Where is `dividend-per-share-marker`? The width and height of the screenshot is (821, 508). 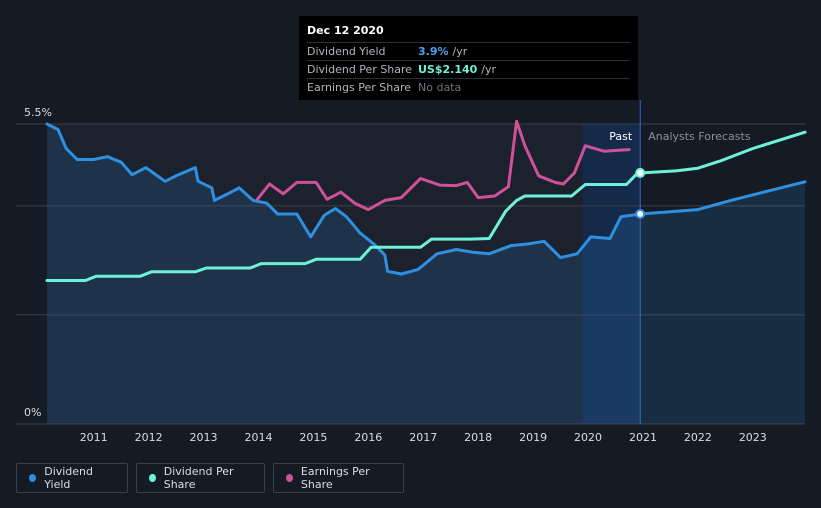
dividend-per-share-marker is located at coordinates (640, 172).